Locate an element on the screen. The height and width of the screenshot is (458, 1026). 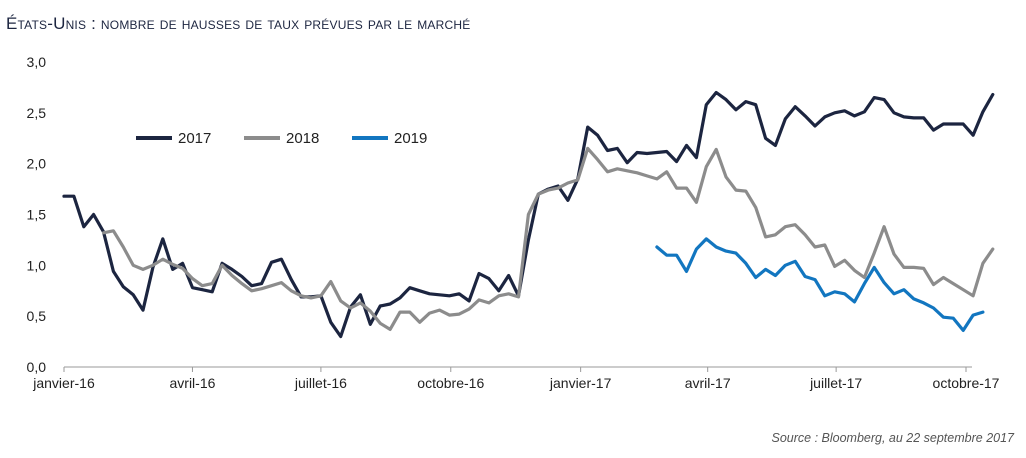
y-tick-label: 1,5 is located at coordinates (37, 215).